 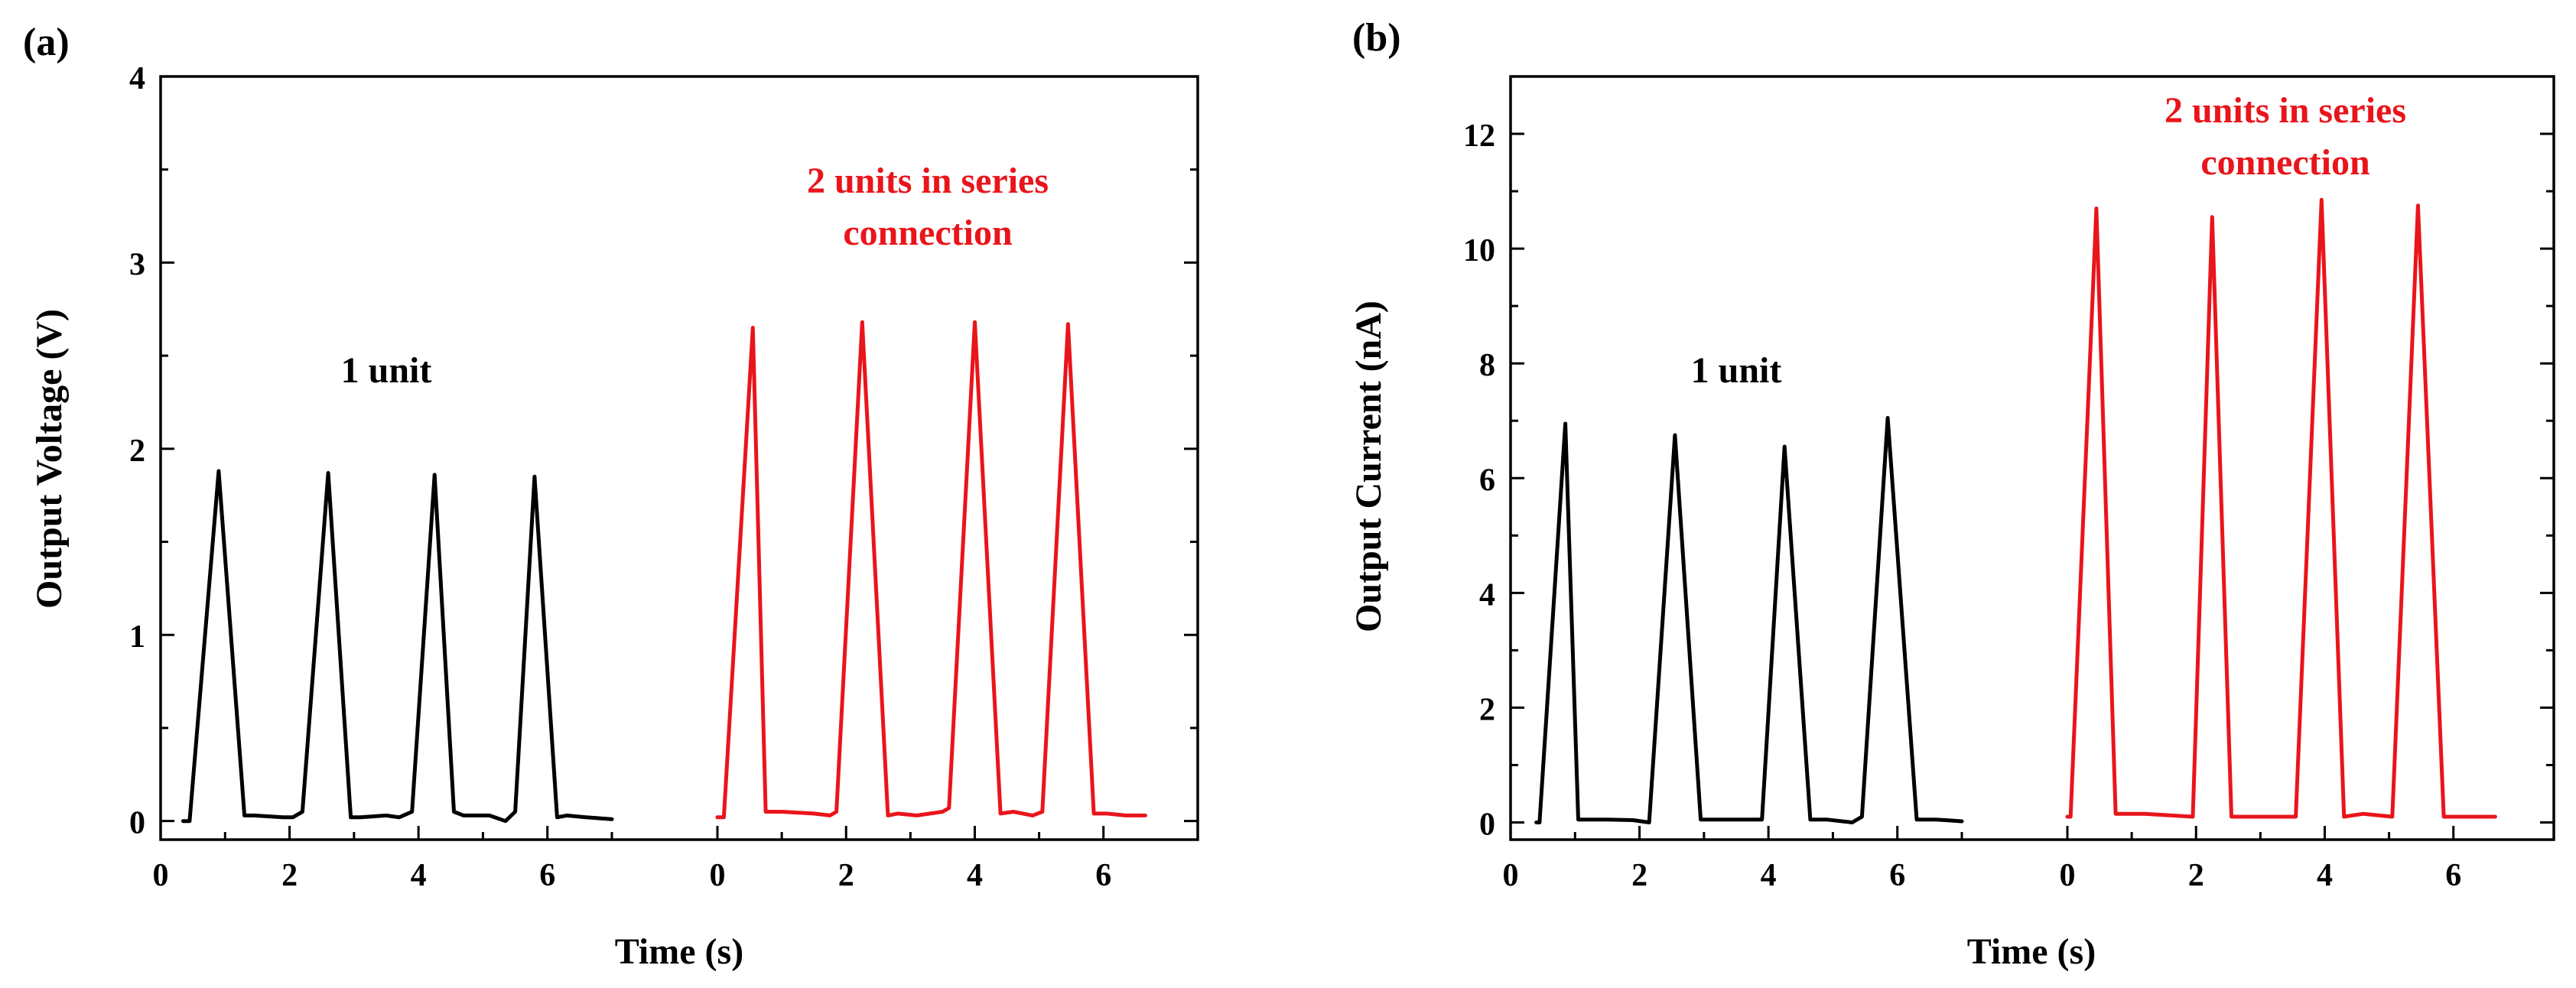 I want to click on y-tick-label: 10, so click(x=1479, y=250).